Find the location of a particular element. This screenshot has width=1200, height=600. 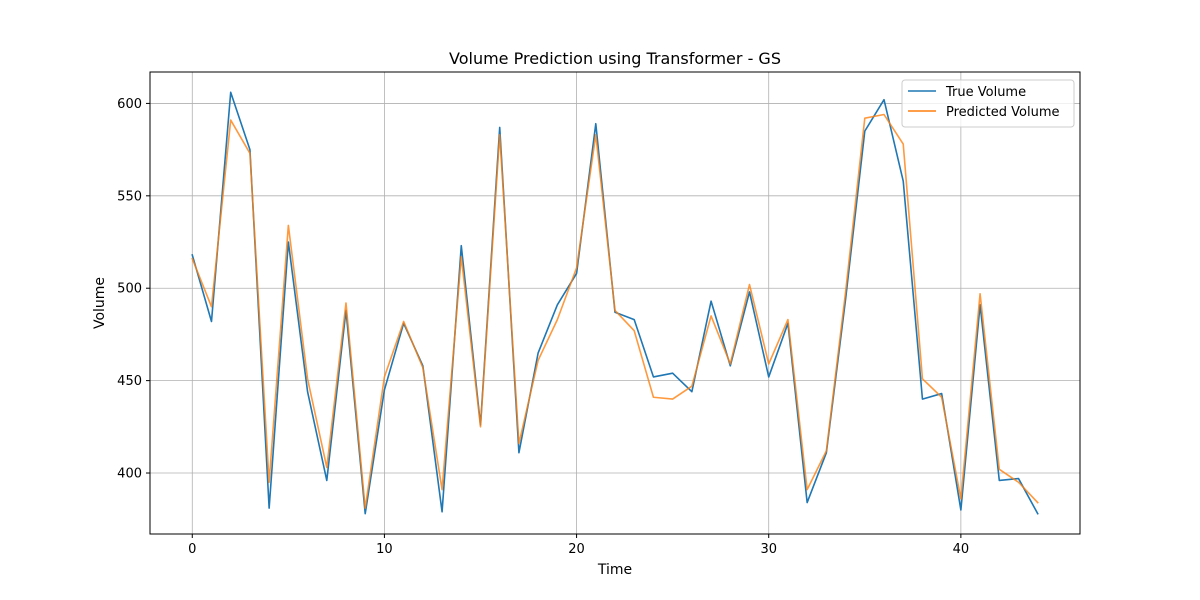

x-tick-label: 10 is located at coordinates (384, 549).